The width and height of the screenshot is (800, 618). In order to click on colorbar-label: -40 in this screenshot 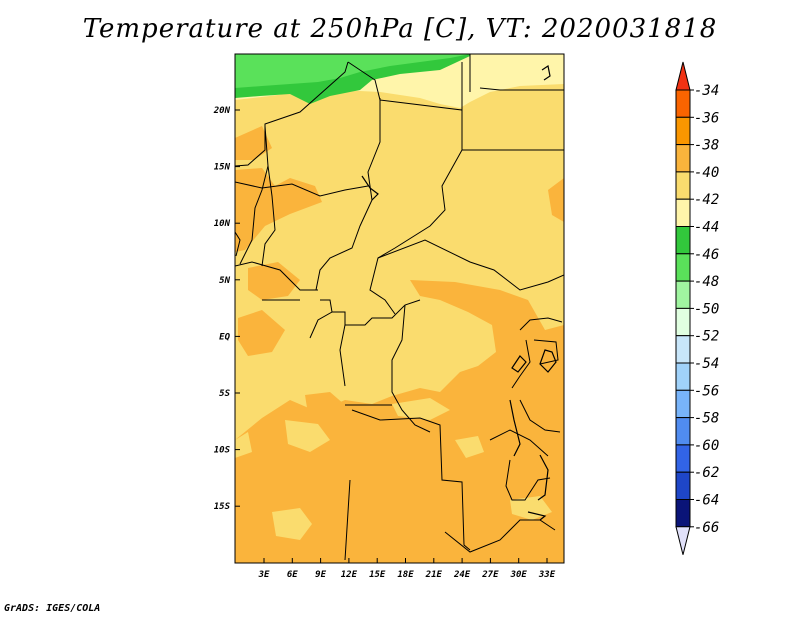, I will do `click(706, 173)`.